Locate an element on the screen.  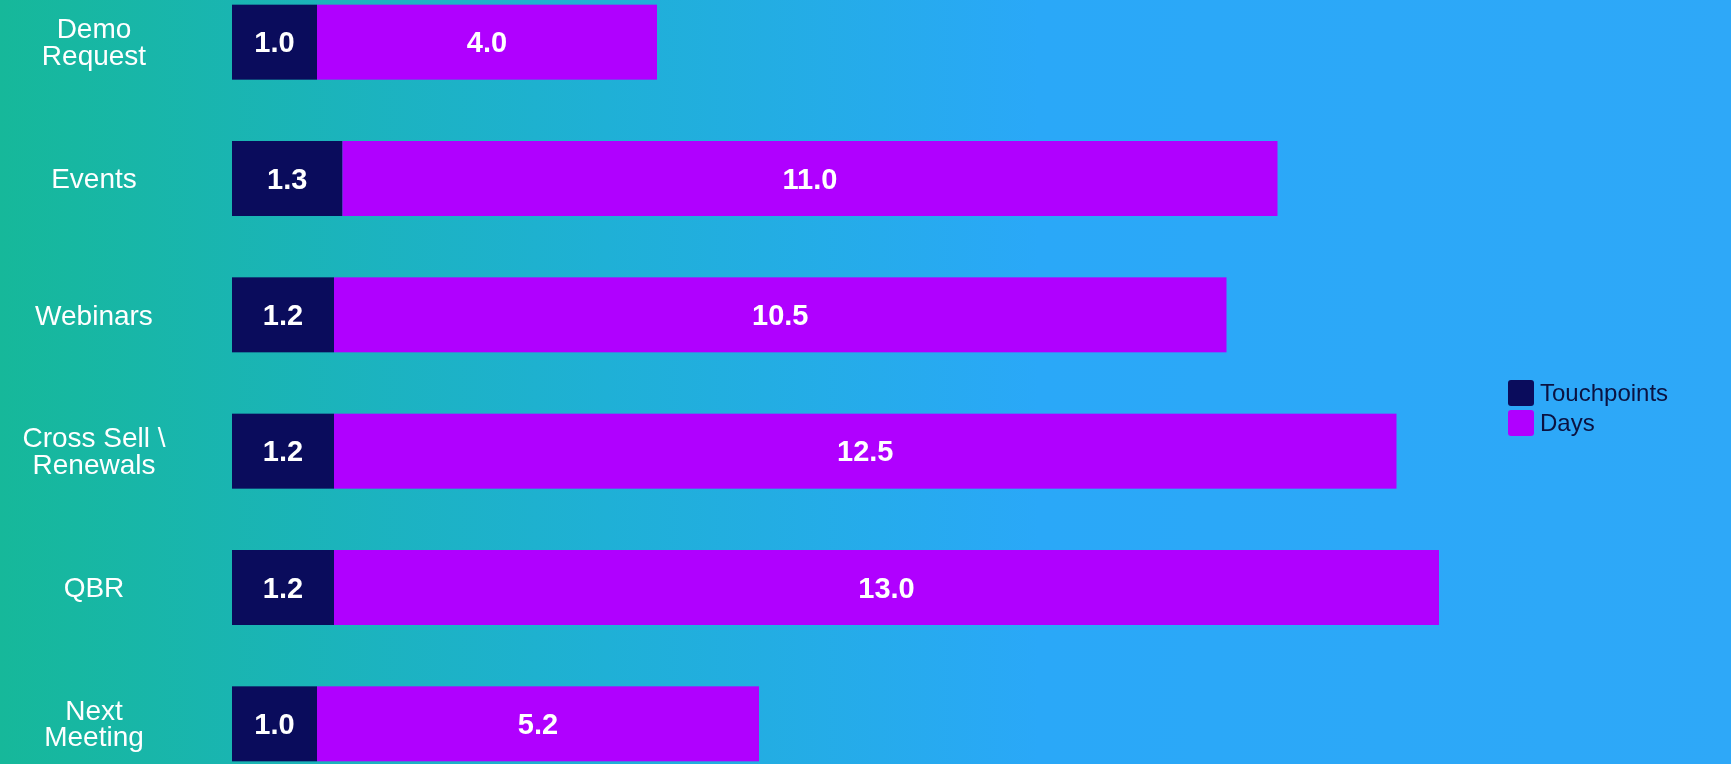
data-label: 4.0 is located at coordinates (487, 42).